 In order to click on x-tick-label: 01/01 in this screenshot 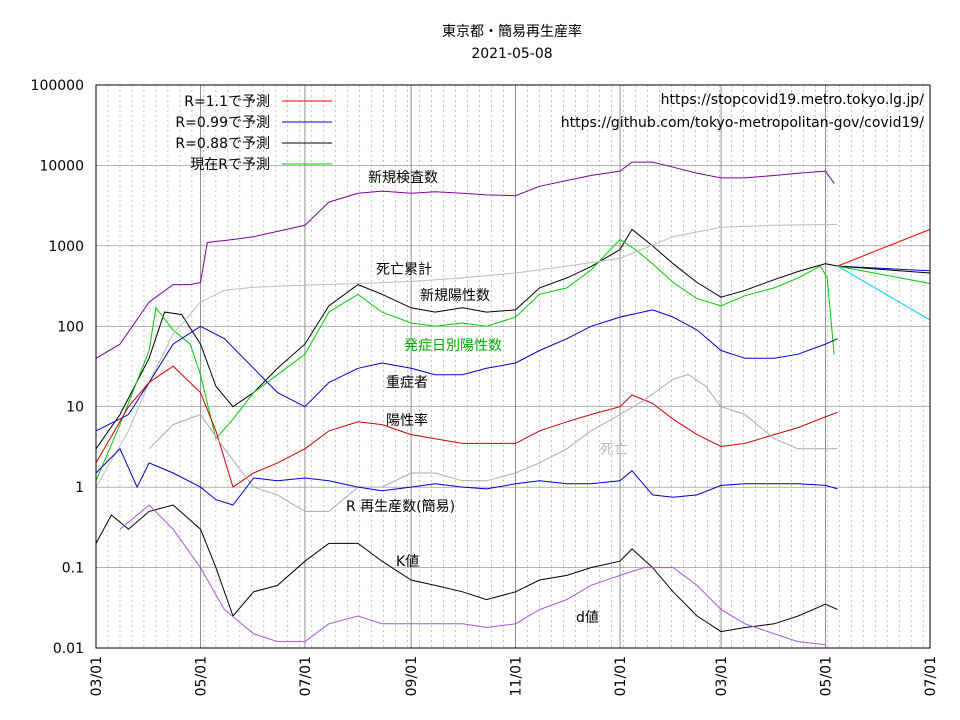, I will do `click(621, 676)`.